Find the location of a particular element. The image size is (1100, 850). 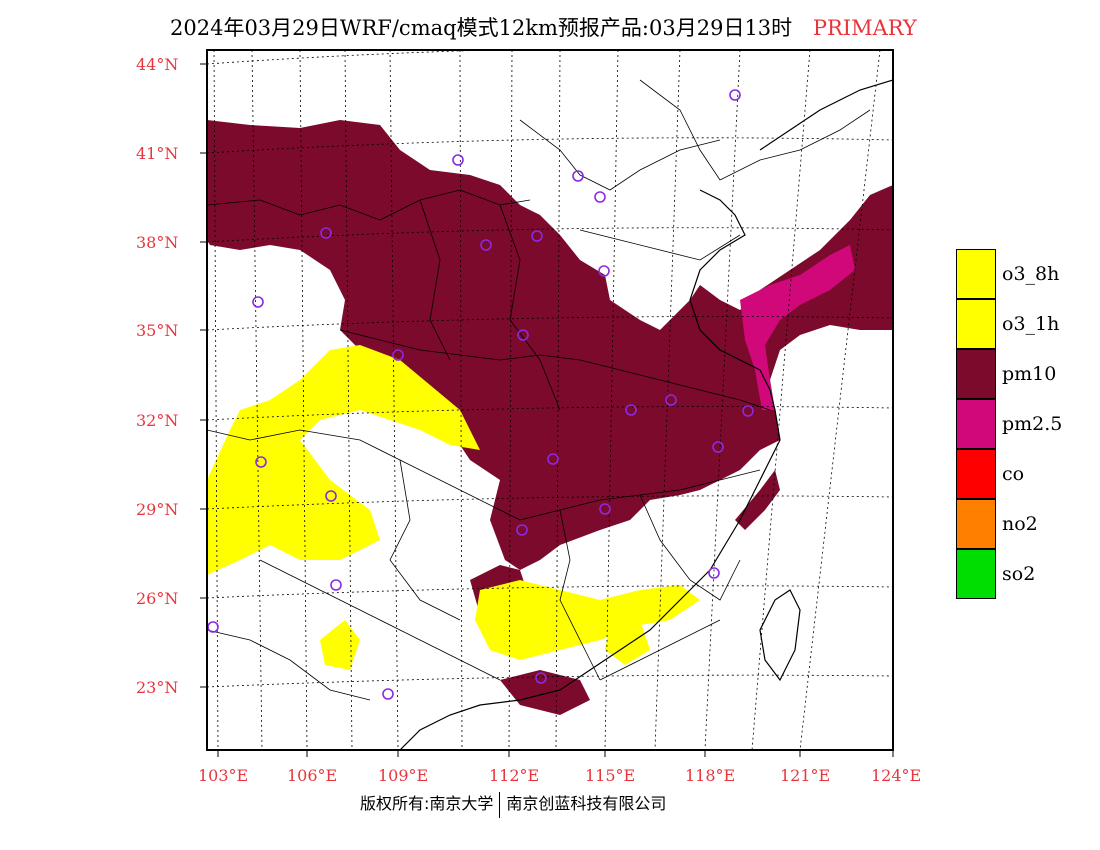

legend-label: pm10 is located at coordinates (1029, 374).